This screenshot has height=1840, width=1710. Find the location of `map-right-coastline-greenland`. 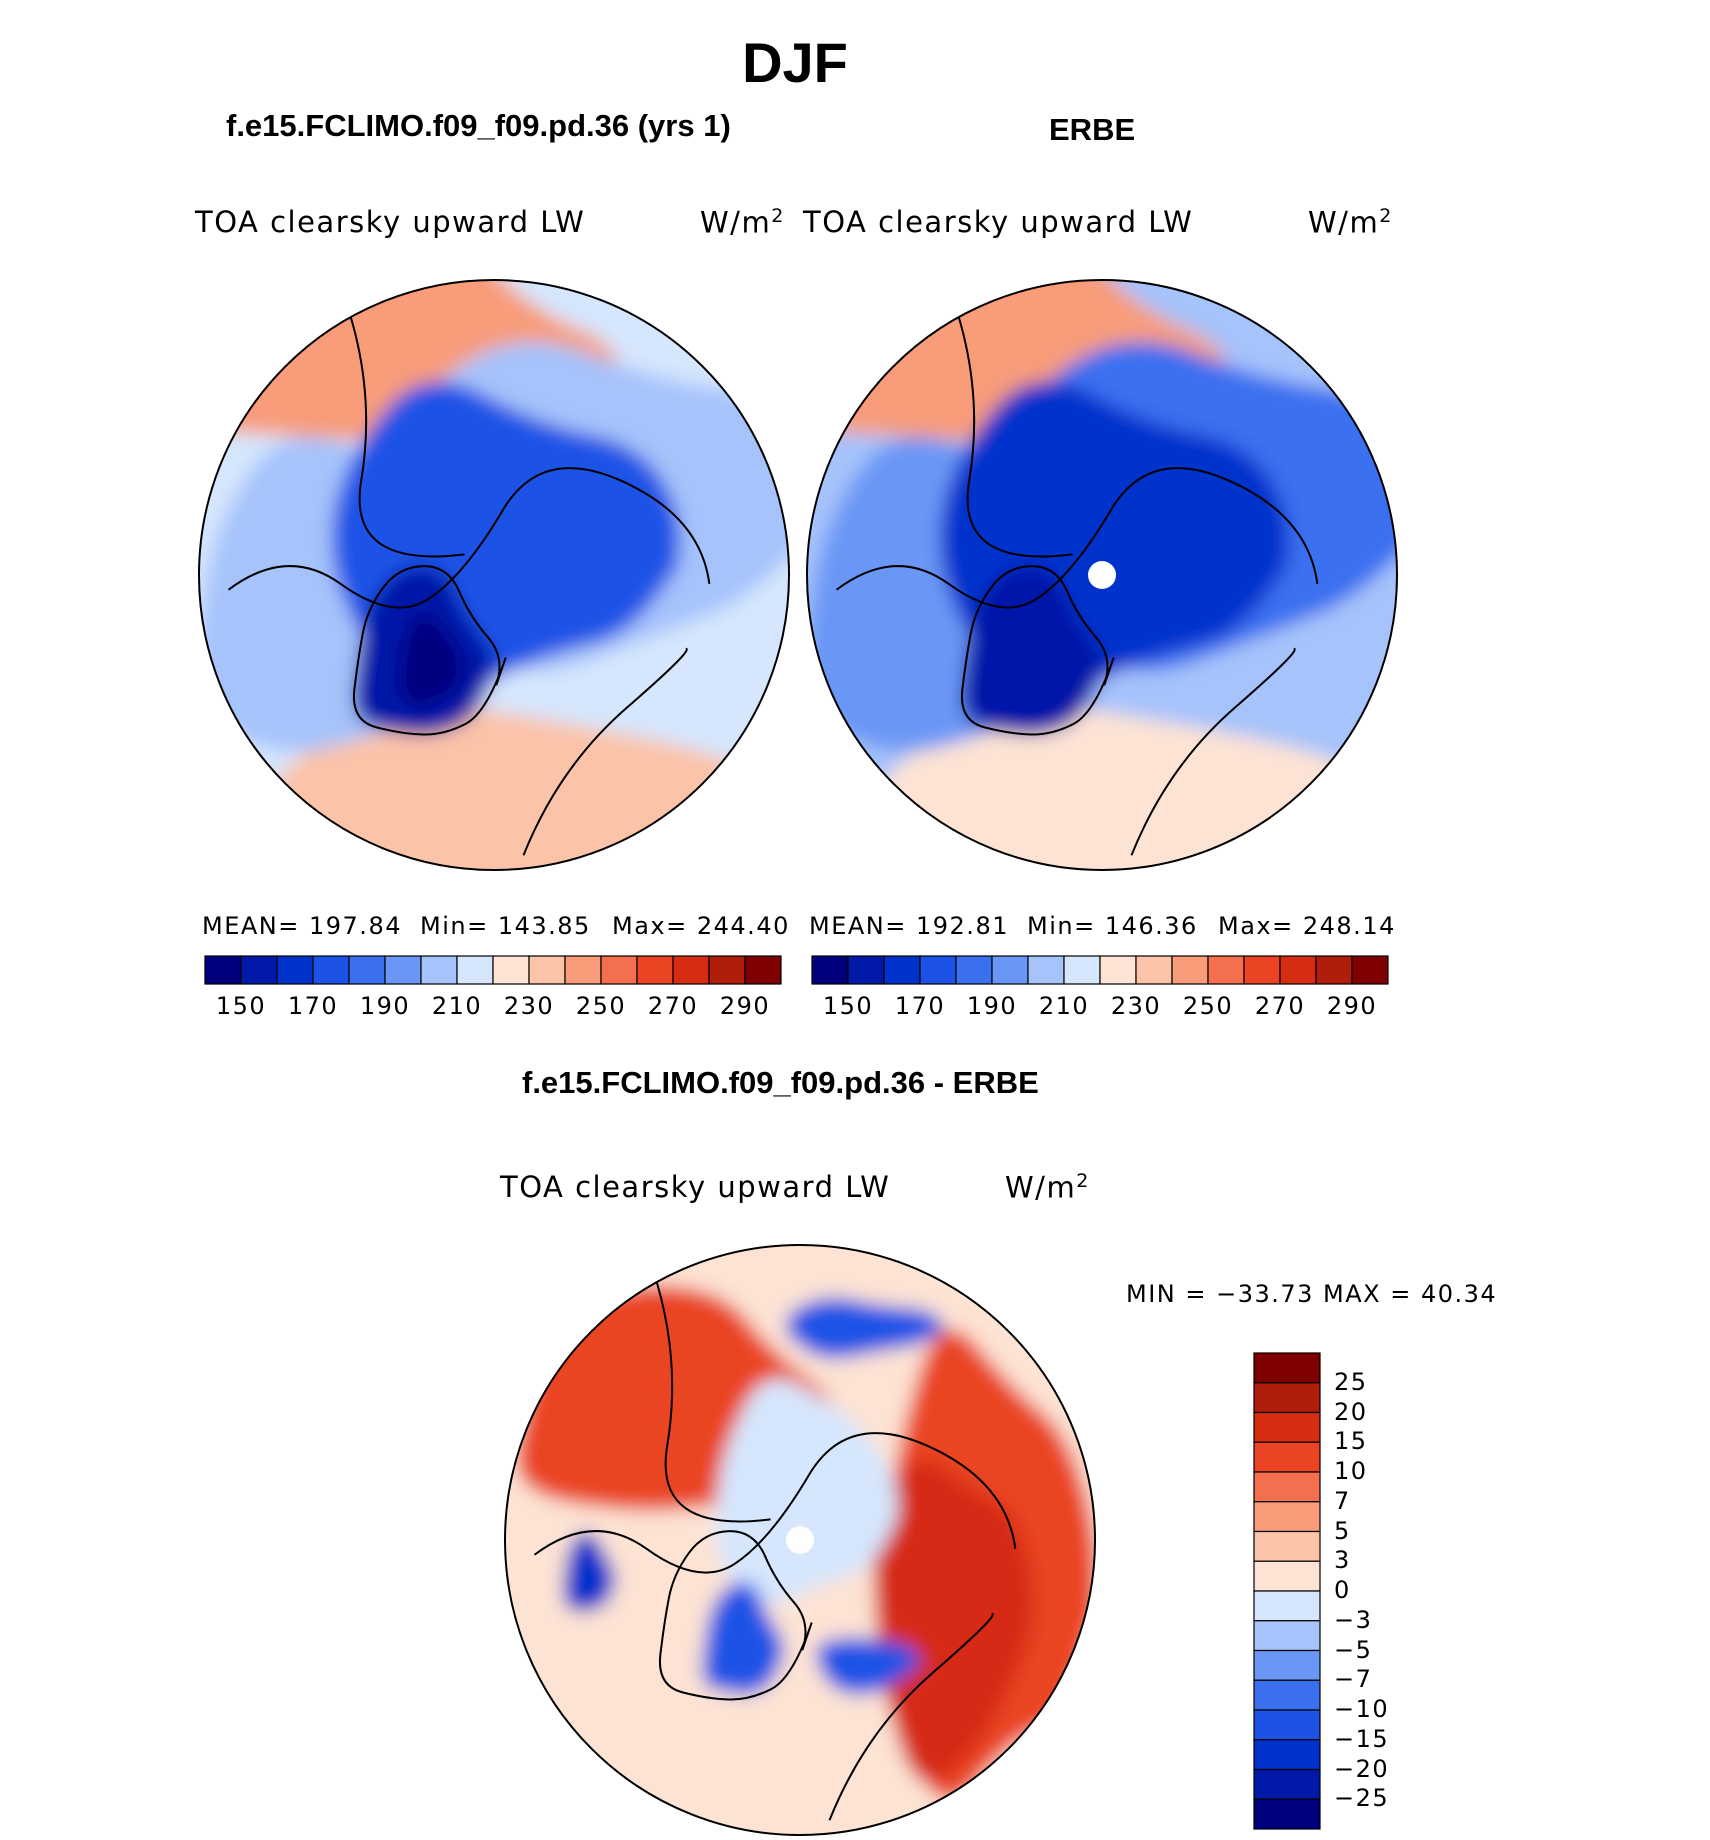

map-right-coastline-greenland is located at coordinates (1037, 650).